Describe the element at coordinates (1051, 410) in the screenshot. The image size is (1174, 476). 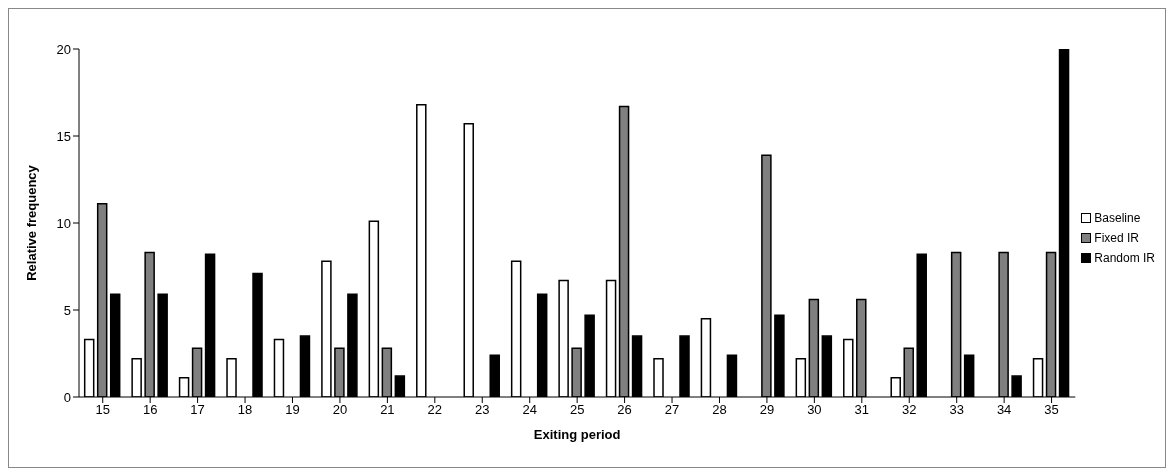
I see `x-tick-label: 35` at that location.